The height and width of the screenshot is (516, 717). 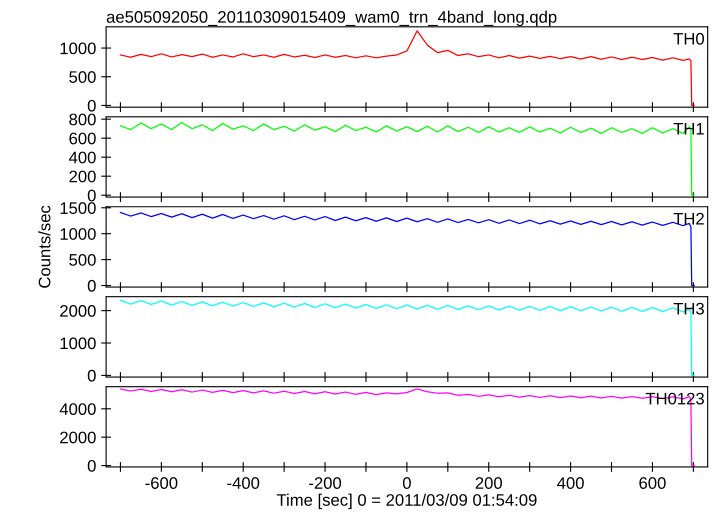 What do you see at coordinates (78, 208) in the screenshot?
I see `y-tick-label: 1500` at bounding box center [78, 208].